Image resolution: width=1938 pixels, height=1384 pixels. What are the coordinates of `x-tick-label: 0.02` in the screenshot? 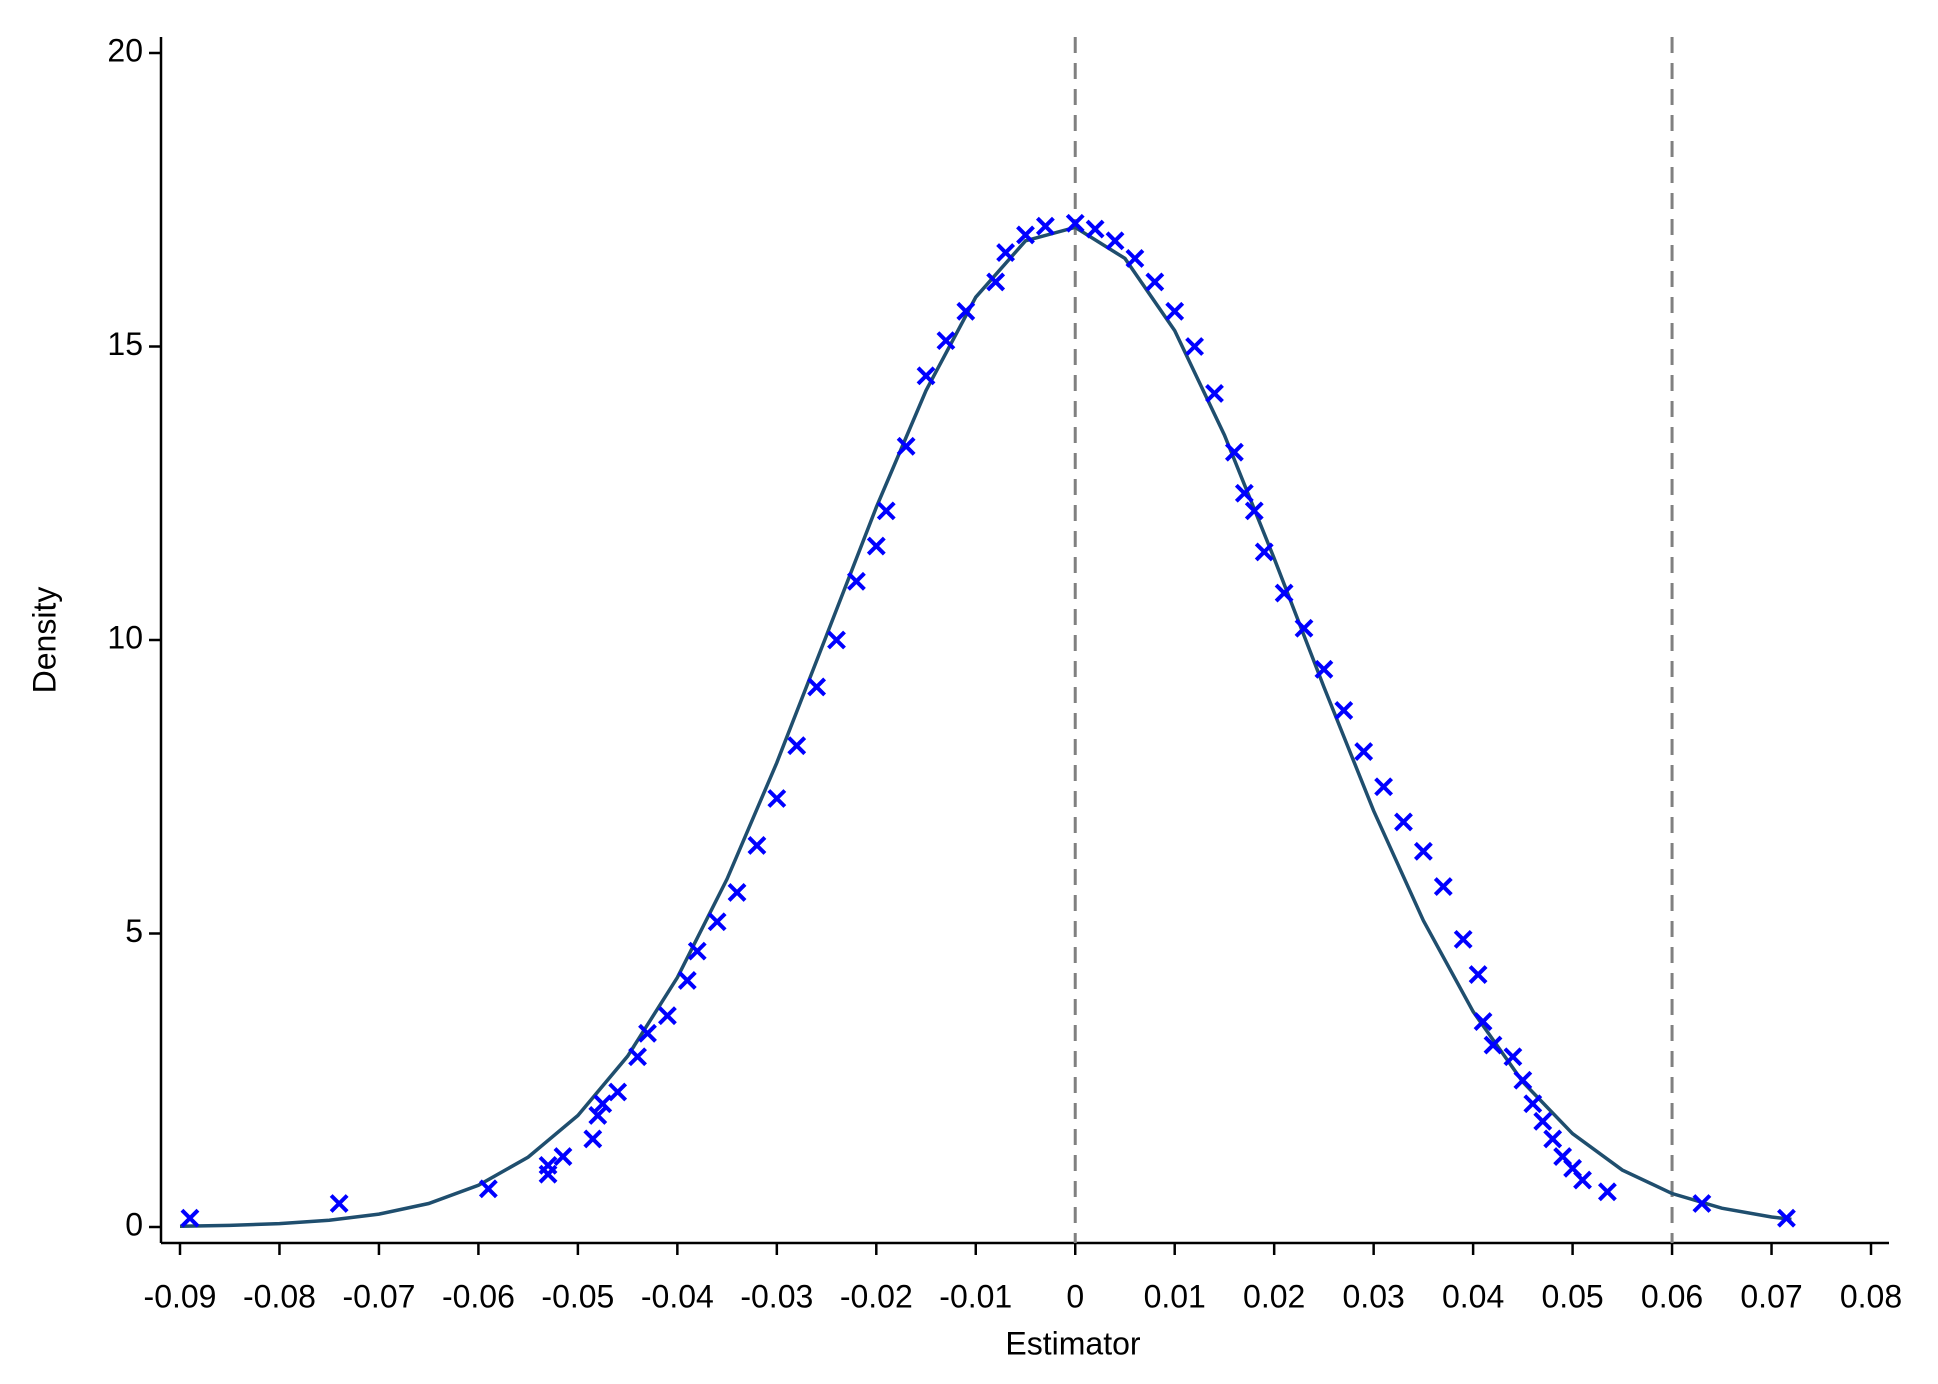 It's located at (1274, 1296).